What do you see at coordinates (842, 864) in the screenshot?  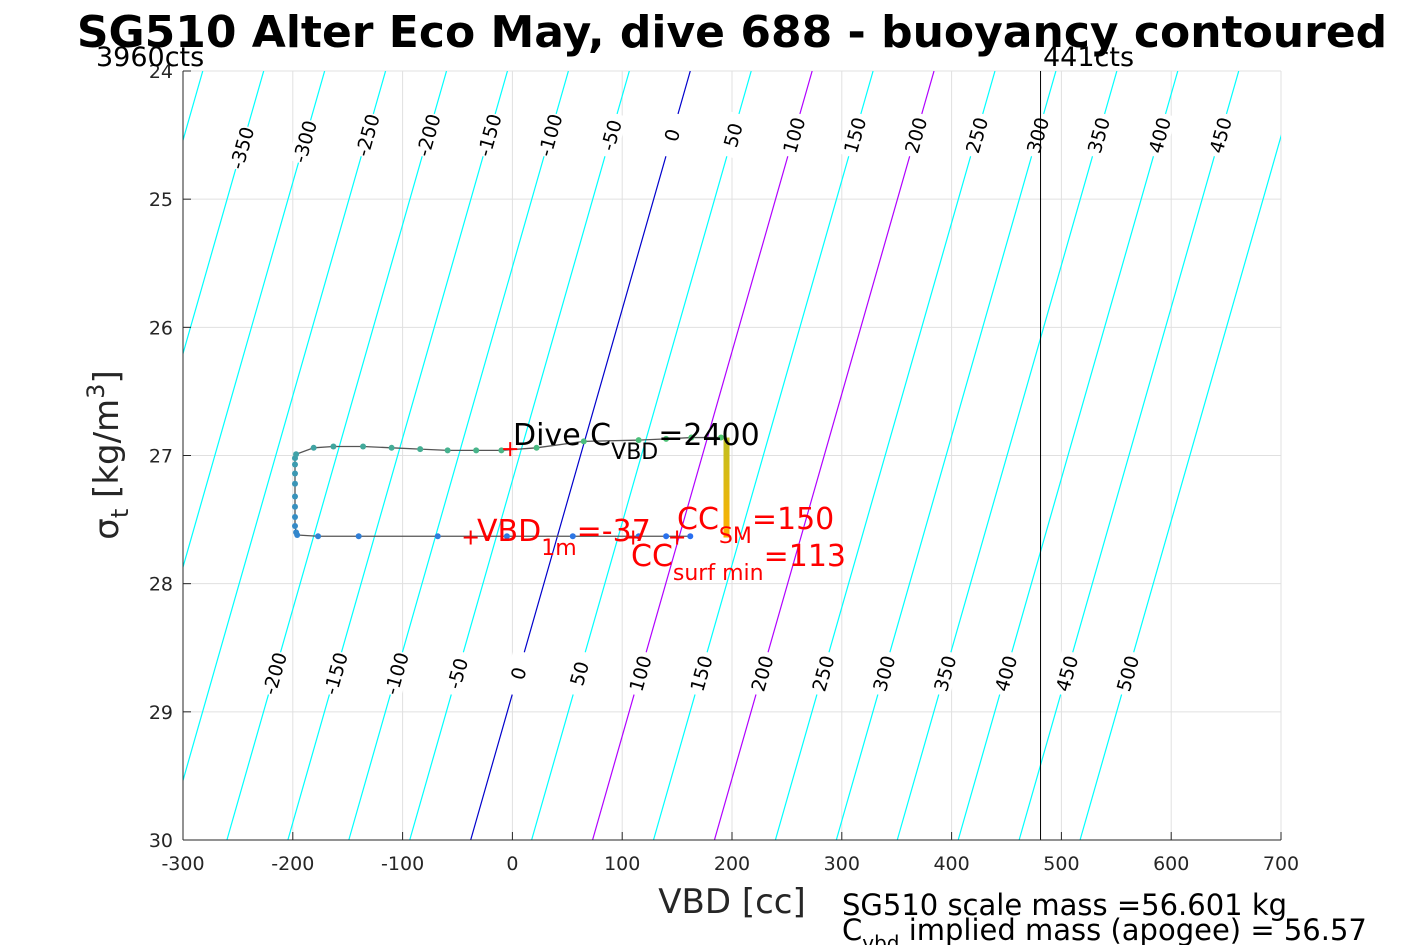 I see `x-tick-label: 300` at bounding box center [842, 864].